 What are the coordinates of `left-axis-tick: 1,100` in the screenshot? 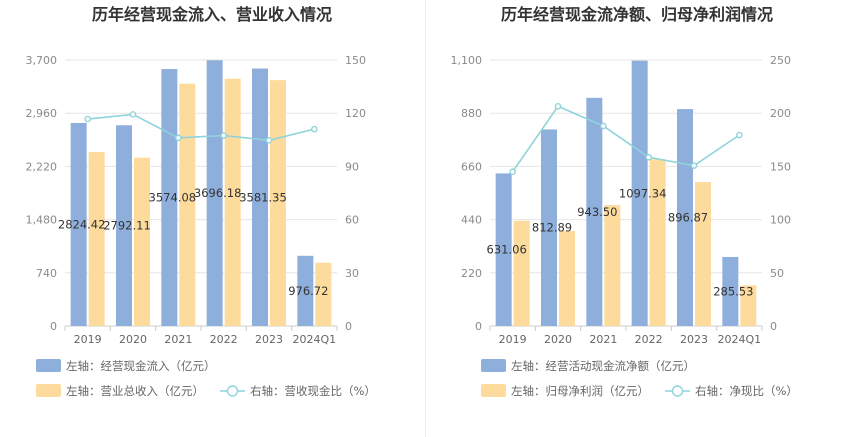 It's located at (467, 60).